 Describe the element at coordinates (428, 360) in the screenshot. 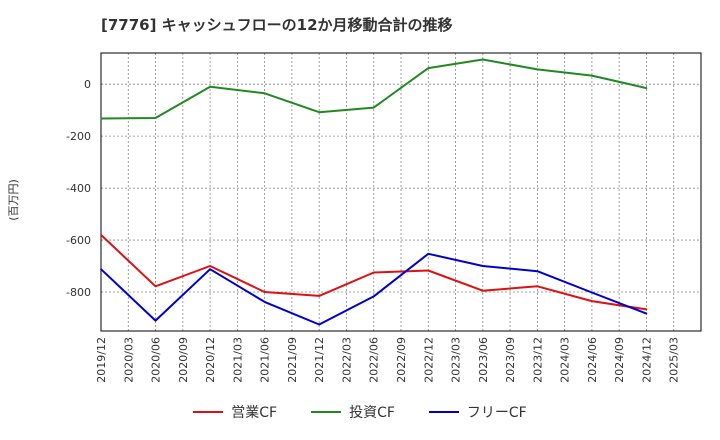

I see `x-tick-label: 2022/12` at that location.